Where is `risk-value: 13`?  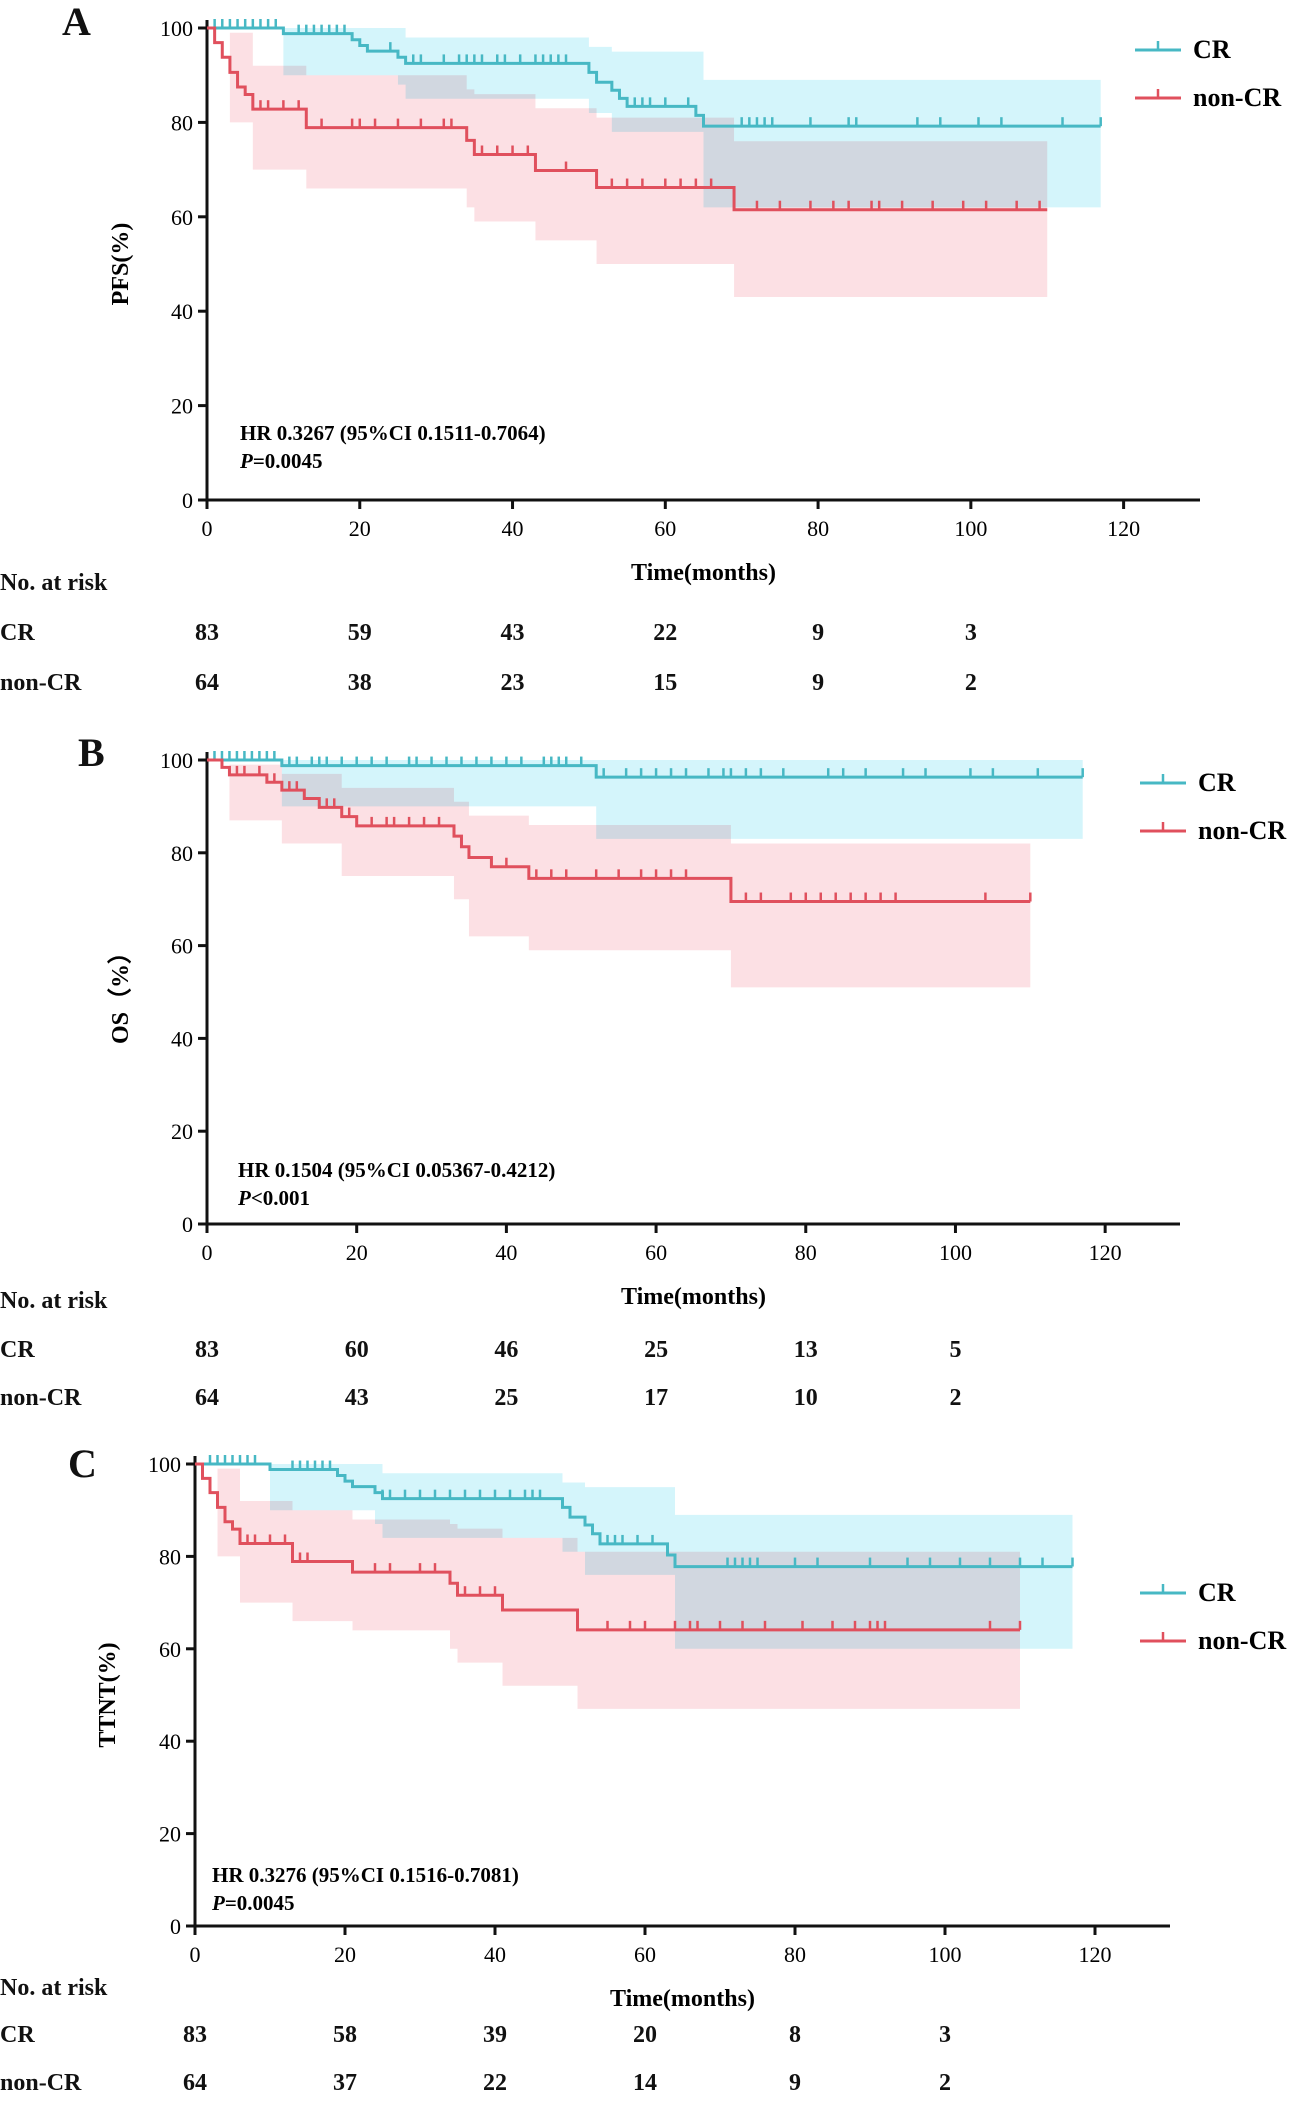 risk-value: 13 is located at coordinates (805, 1350).